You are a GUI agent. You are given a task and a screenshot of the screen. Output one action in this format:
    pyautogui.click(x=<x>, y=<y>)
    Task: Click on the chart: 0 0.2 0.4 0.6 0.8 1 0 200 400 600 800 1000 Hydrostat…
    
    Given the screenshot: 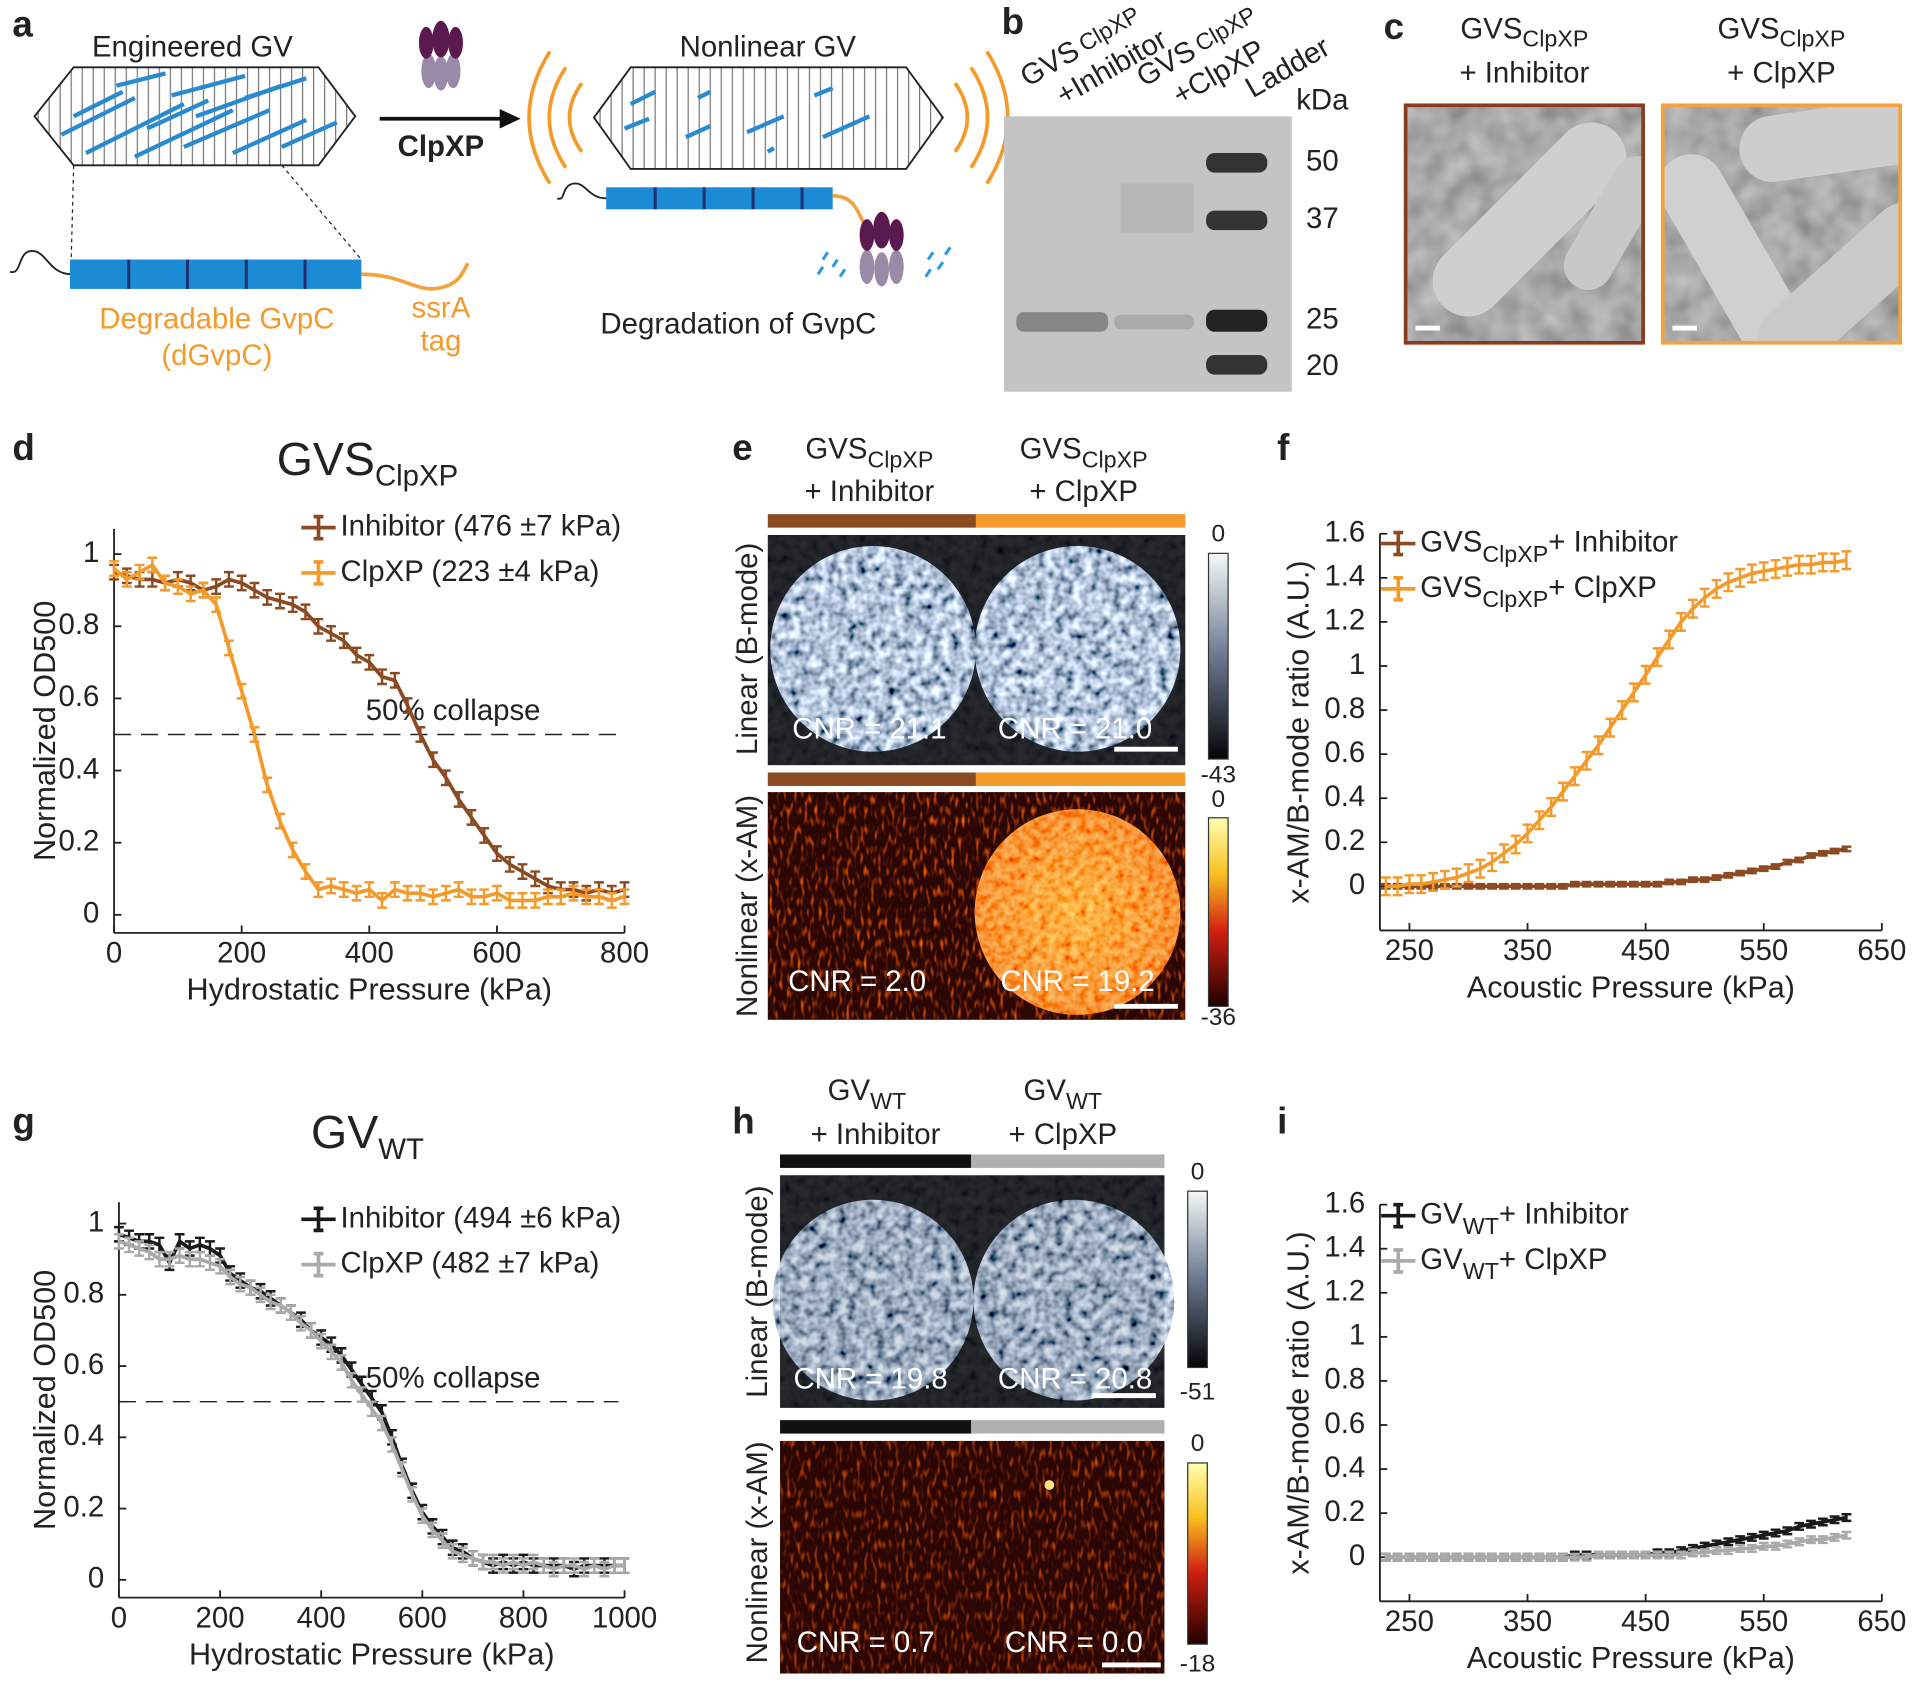 What is the action you would take?
    pyautogui.click(x=342, y=1388)
    